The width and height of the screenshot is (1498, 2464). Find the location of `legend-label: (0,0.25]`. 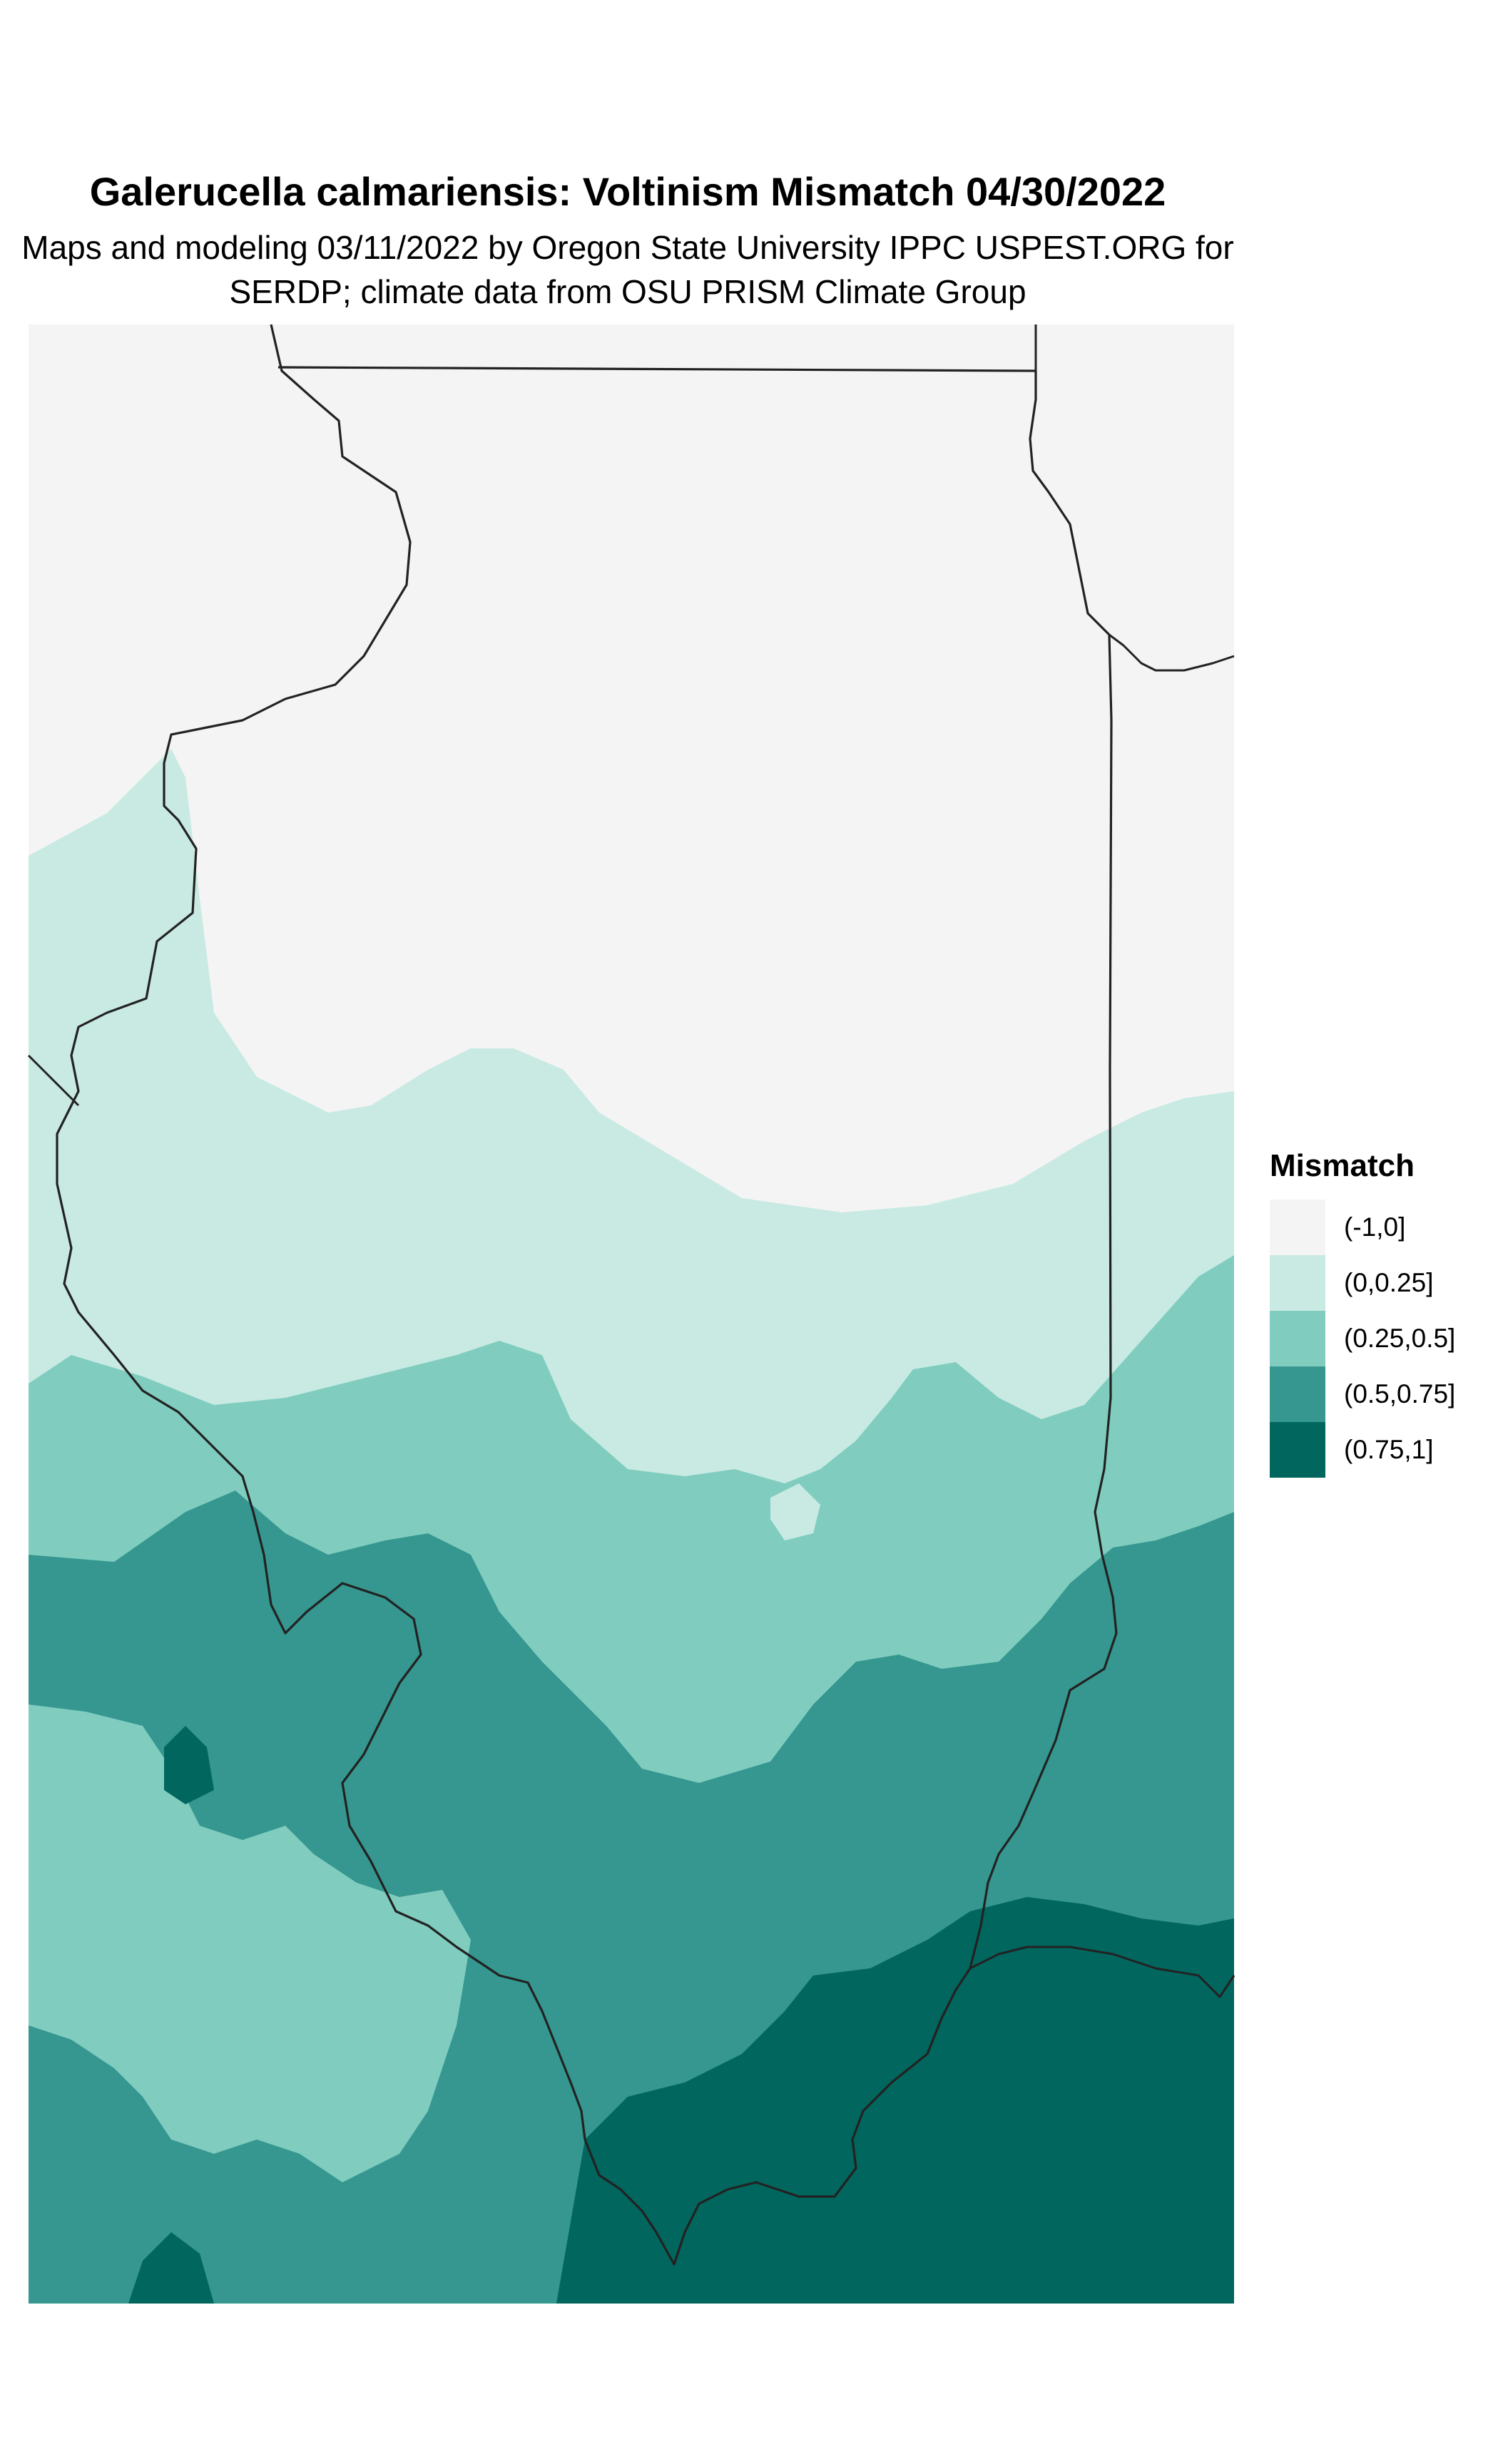

legend-label: (0,0.25] is located at coordinates (1389, 1283).